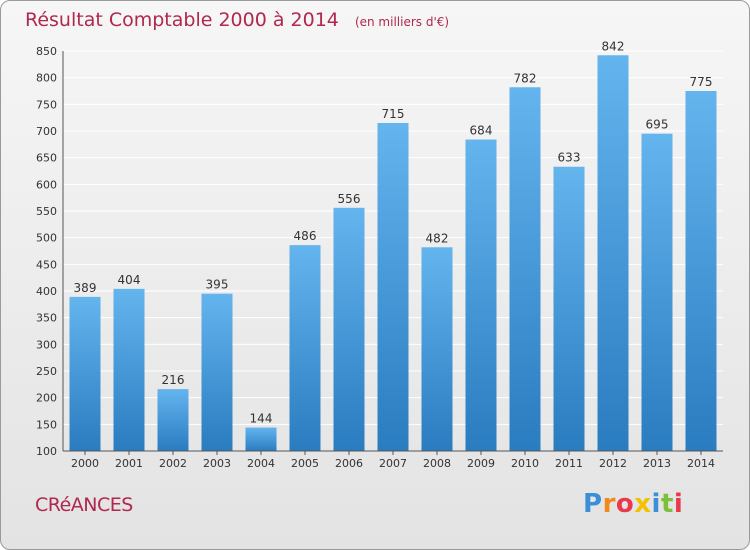  I want to click on x-tick-label: 2007, so click(393, 463).